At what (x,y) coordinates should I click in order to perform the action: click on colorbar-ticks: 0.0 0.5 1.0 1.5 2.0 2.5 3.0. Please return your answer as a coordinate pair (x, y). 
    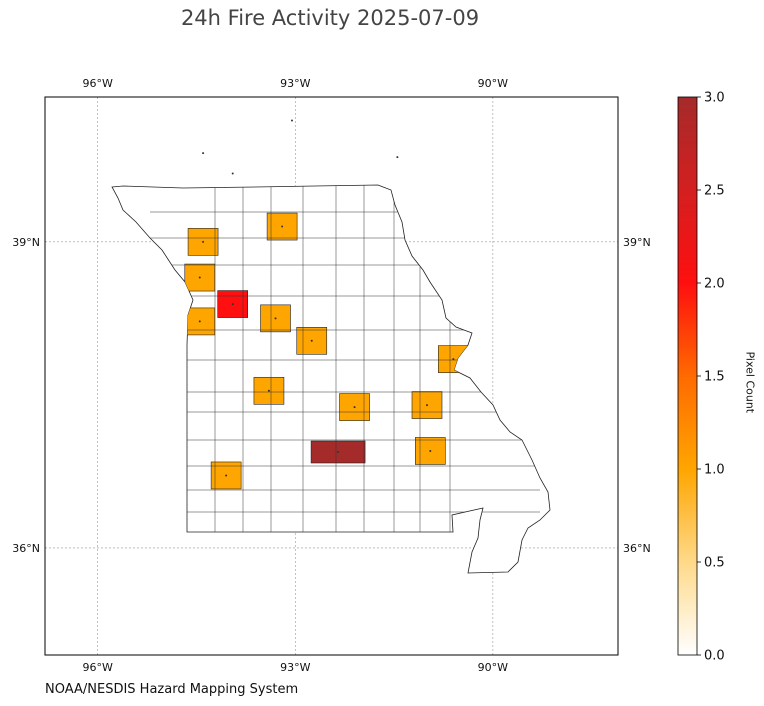
    Looking at the image, I should click on (711, 377).